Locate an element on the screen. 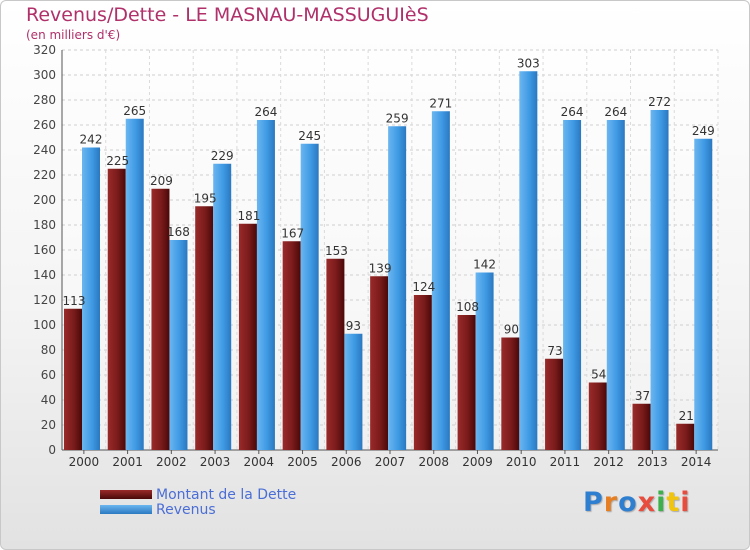 Image resolution: width=750 pixels, height=550 pixels. y-tick-label: 160 is located at coordinates (44, 250).